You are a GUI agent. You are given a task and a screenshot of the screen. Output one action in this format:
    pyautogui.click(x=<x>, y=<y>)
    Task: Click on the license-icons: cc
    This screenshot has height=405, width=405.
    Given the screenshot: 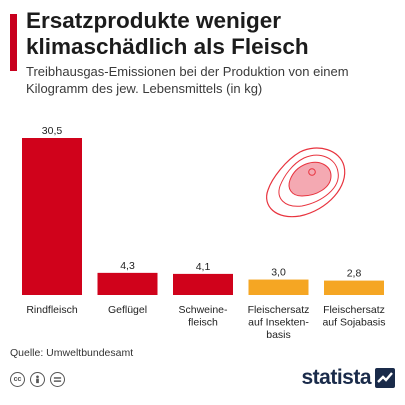 What is the action you would take?
    pyautogui.click(x=37, y=379)
    